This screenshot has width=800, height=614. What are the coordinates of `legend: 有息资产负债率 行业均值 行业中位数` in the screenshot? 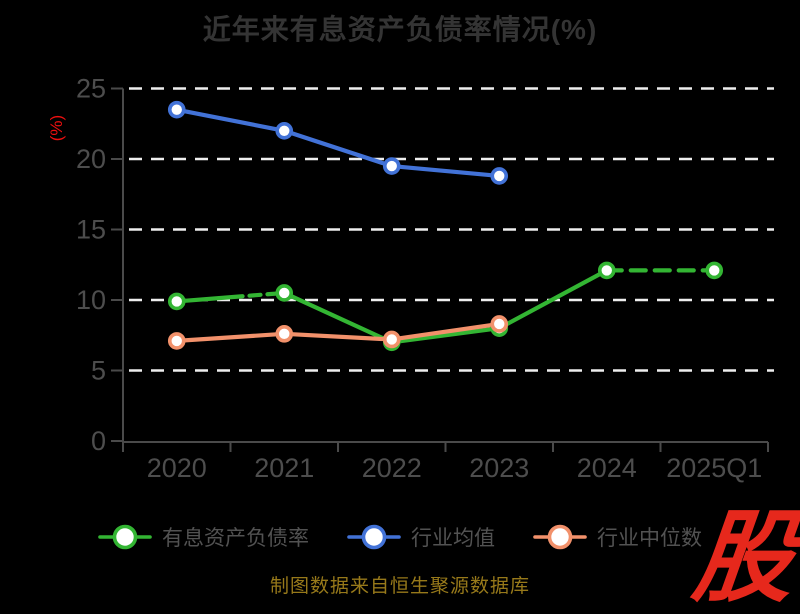 It's located at (400, 537).